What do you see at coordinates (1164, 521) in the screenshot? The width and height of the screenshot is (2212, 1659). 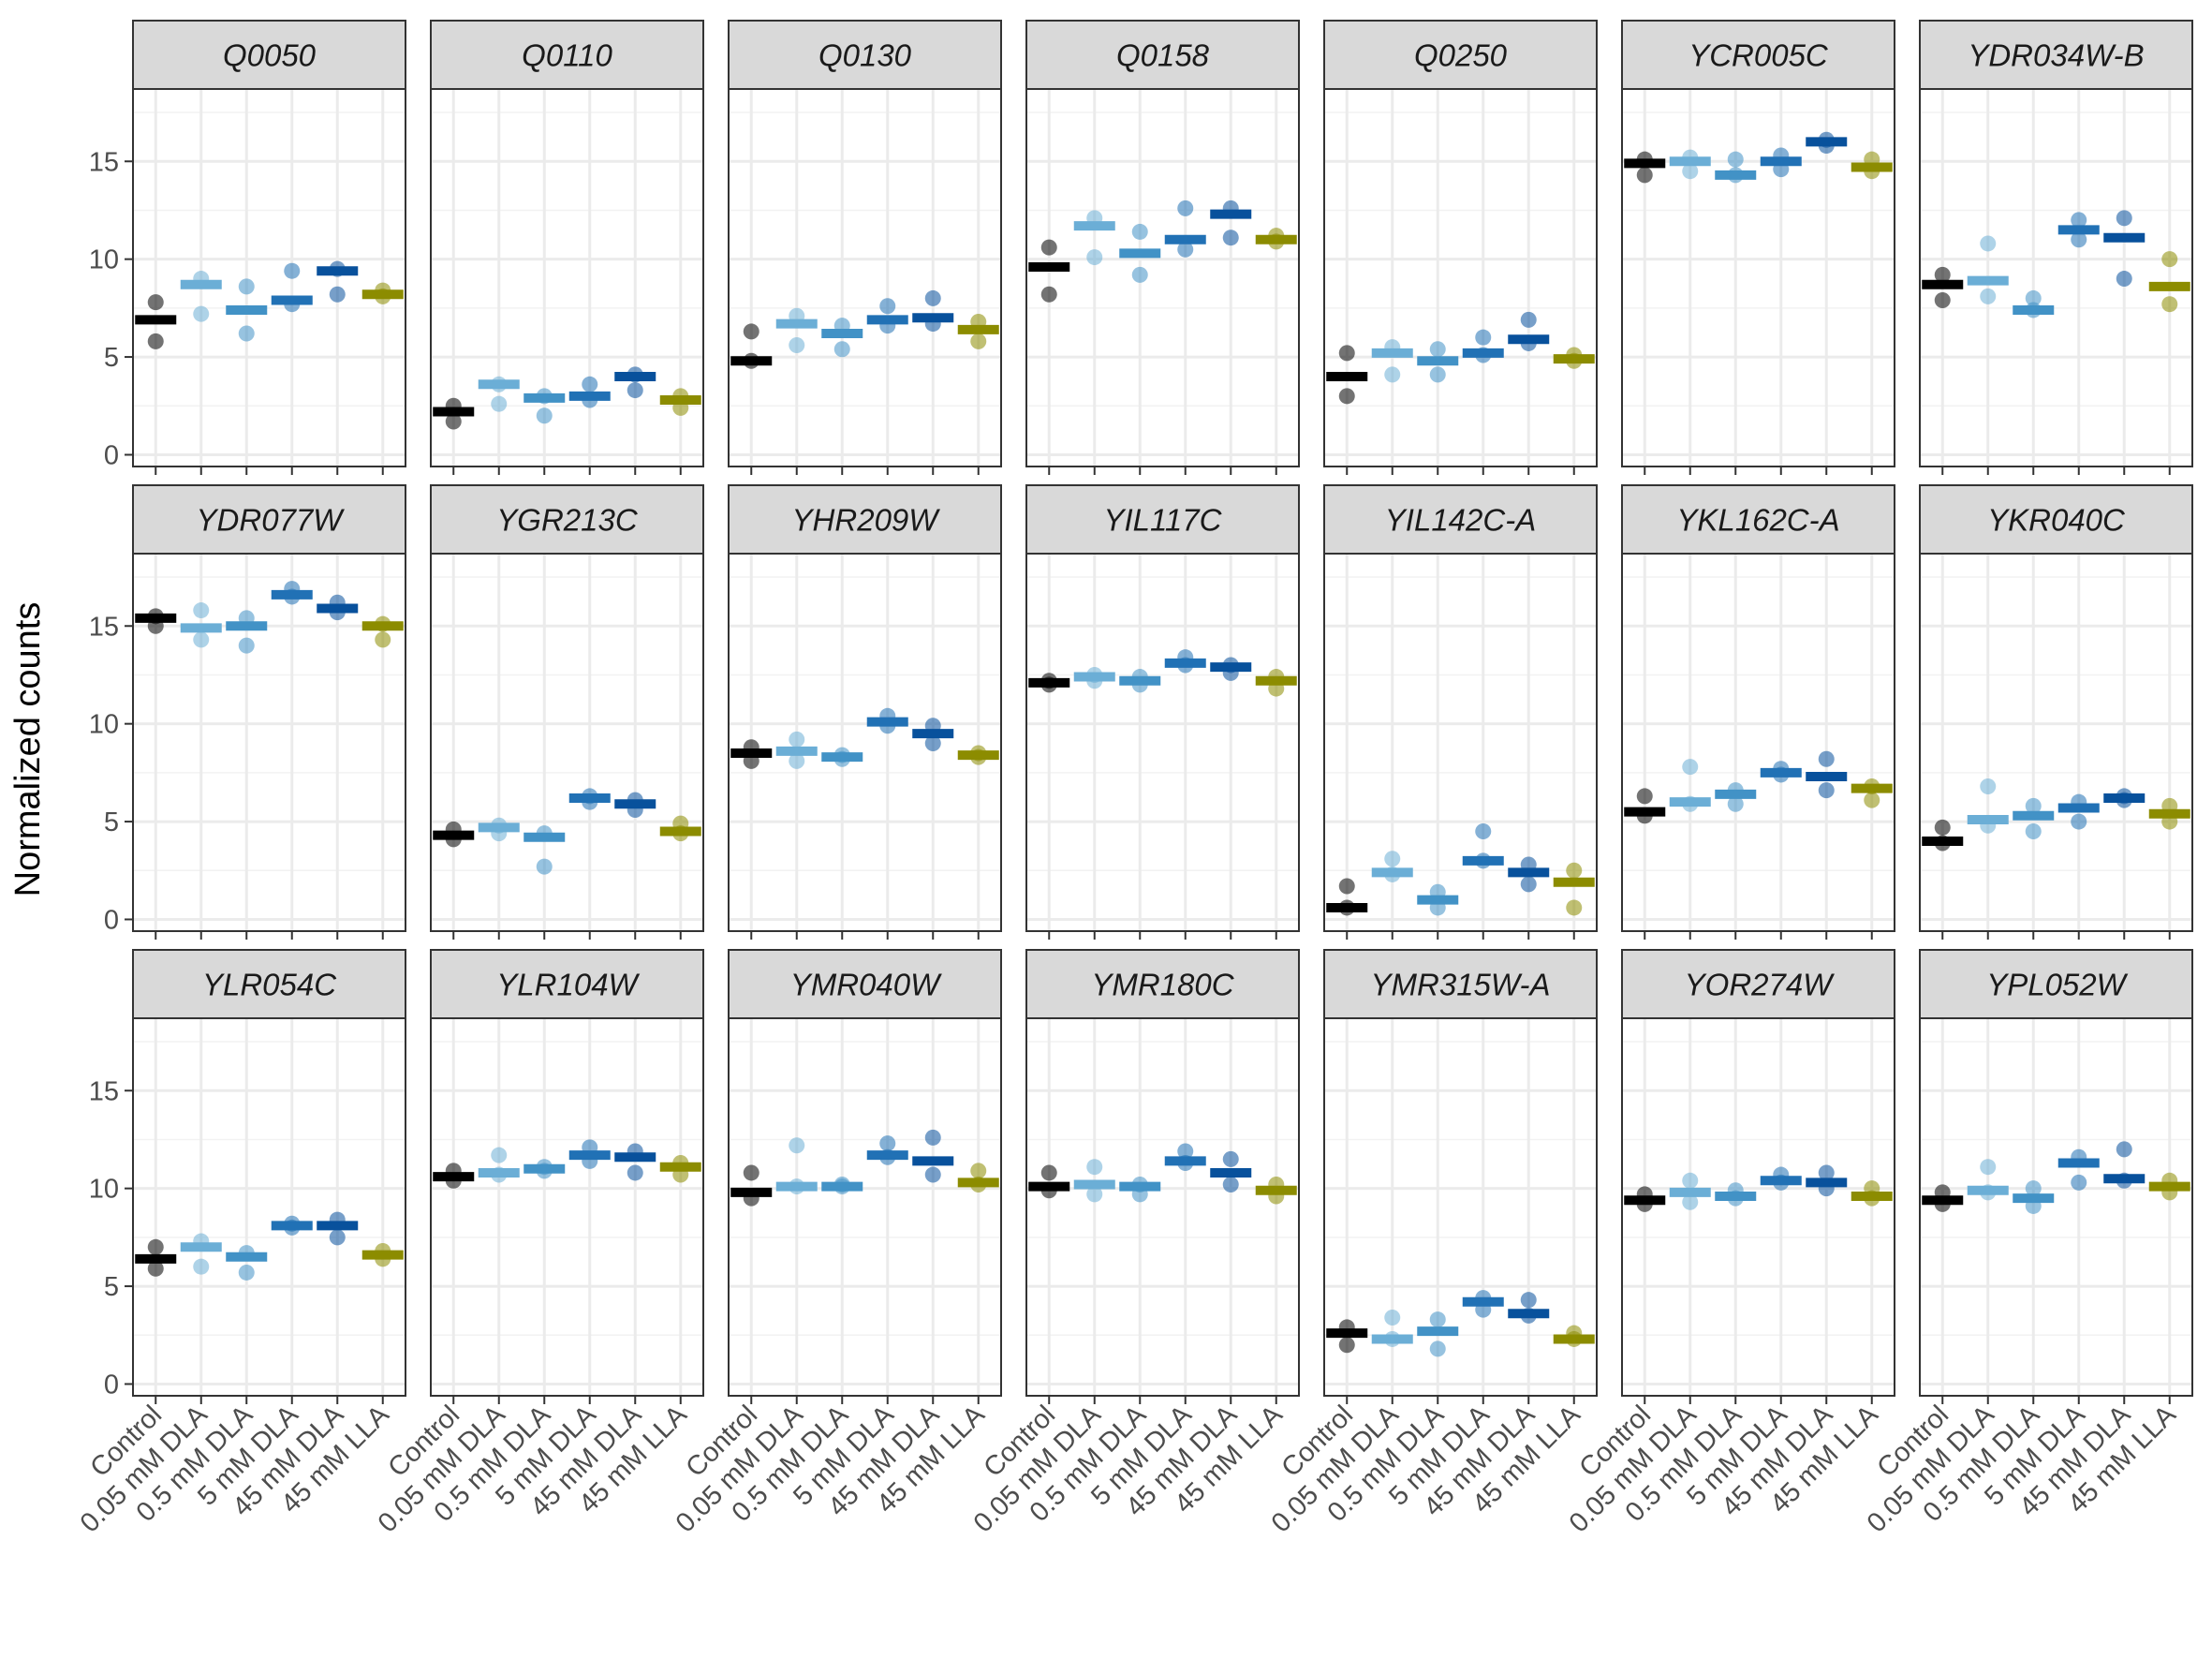 I see `facet-label: YIL117C` at bounding box center [1164, 521].